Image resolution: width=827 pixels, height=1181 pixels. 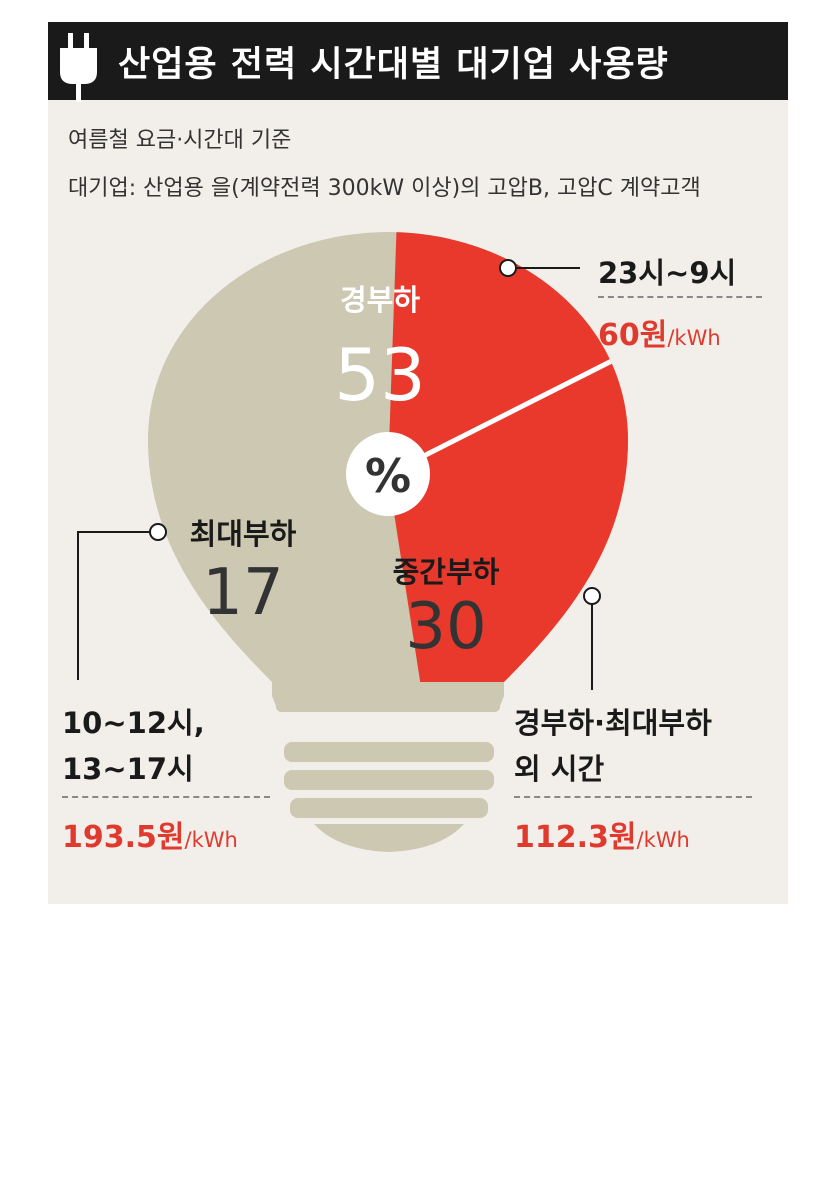 I want to click on subtitle-definition: 대기업: 산업용 을(계약전력 300kW 이상)의 고압B, 고압C 계약고객, so click(x=384, y=188).